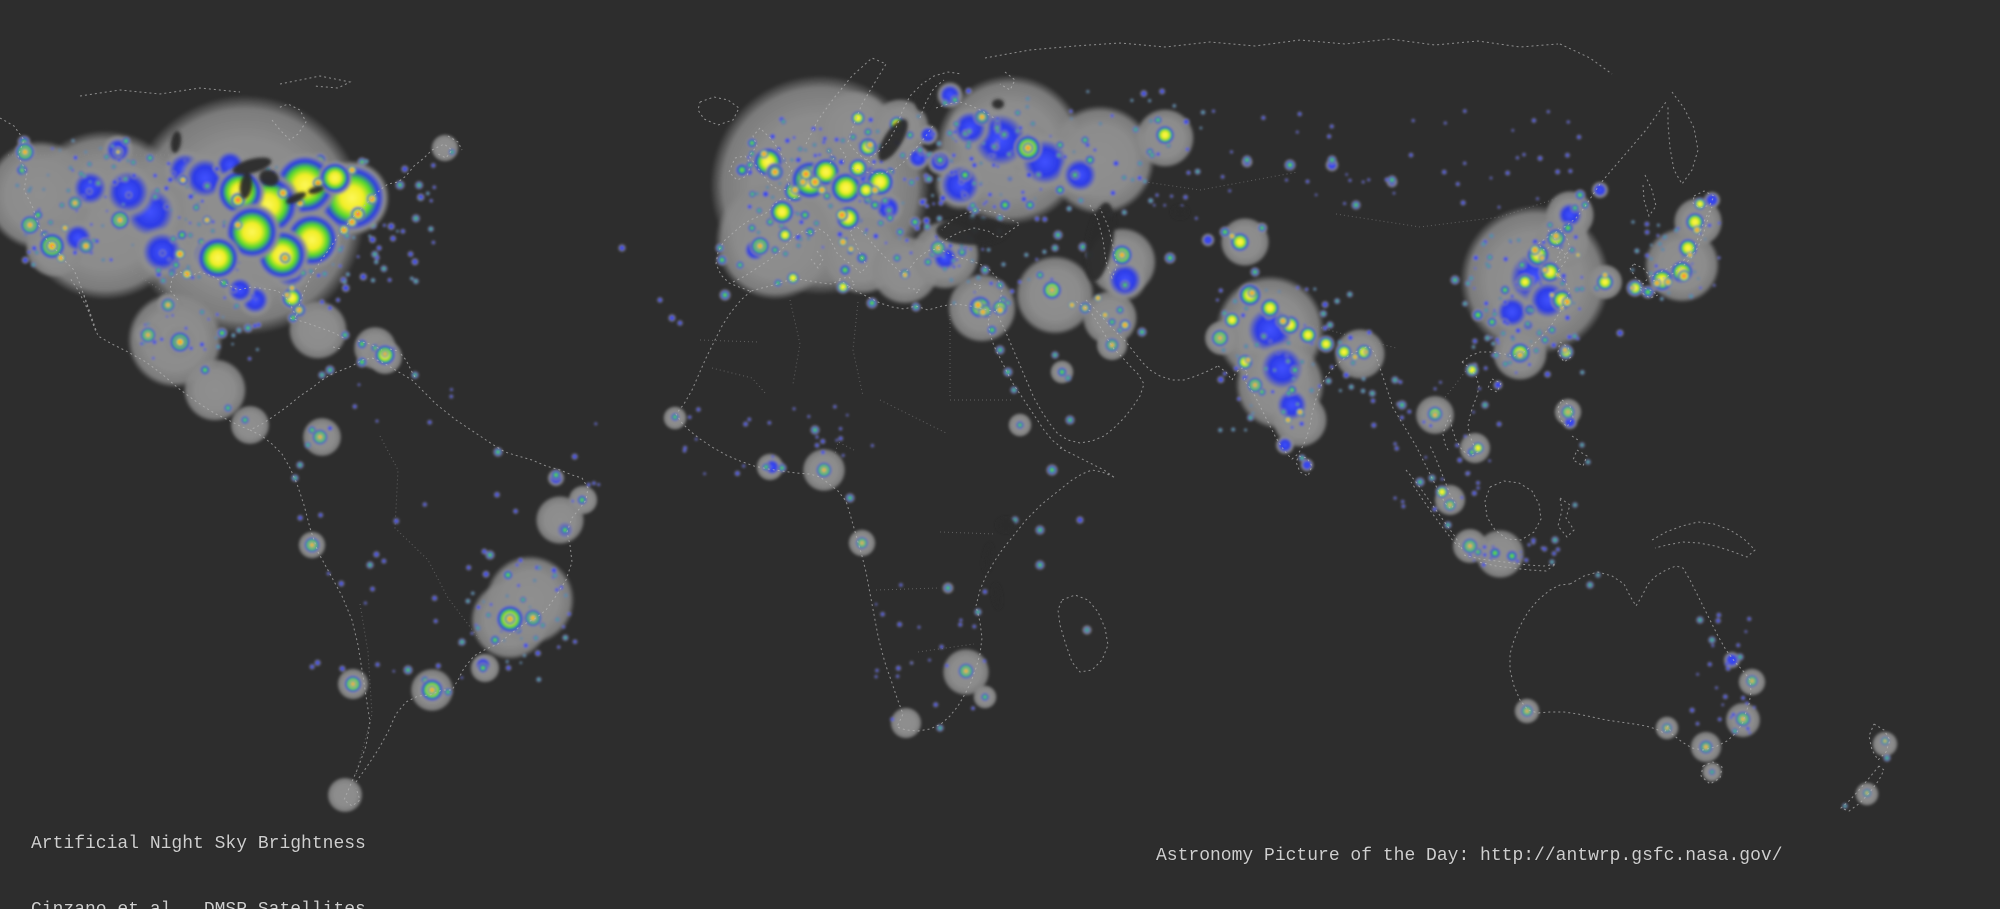 The width and height of the screenshot is (2000, 909). What do you see at coordinates (998, 104) in the screenshot?
I see `lake-ladoga` at bounding box center [998, 104].